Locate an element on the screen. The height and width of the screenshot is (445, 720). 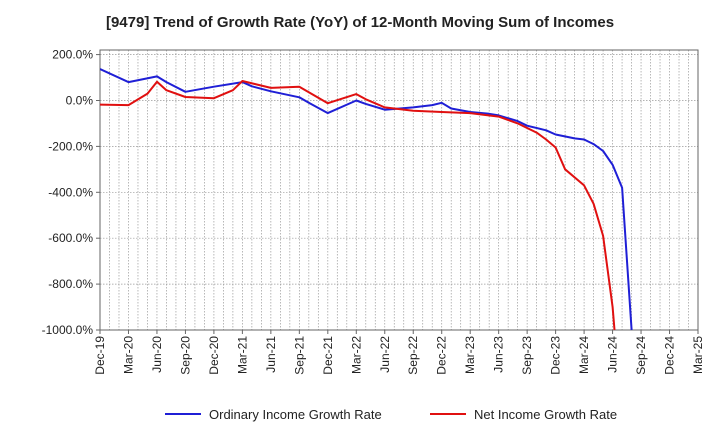
x-tick-label: Jun-20 is located at coordinates (157, 354).